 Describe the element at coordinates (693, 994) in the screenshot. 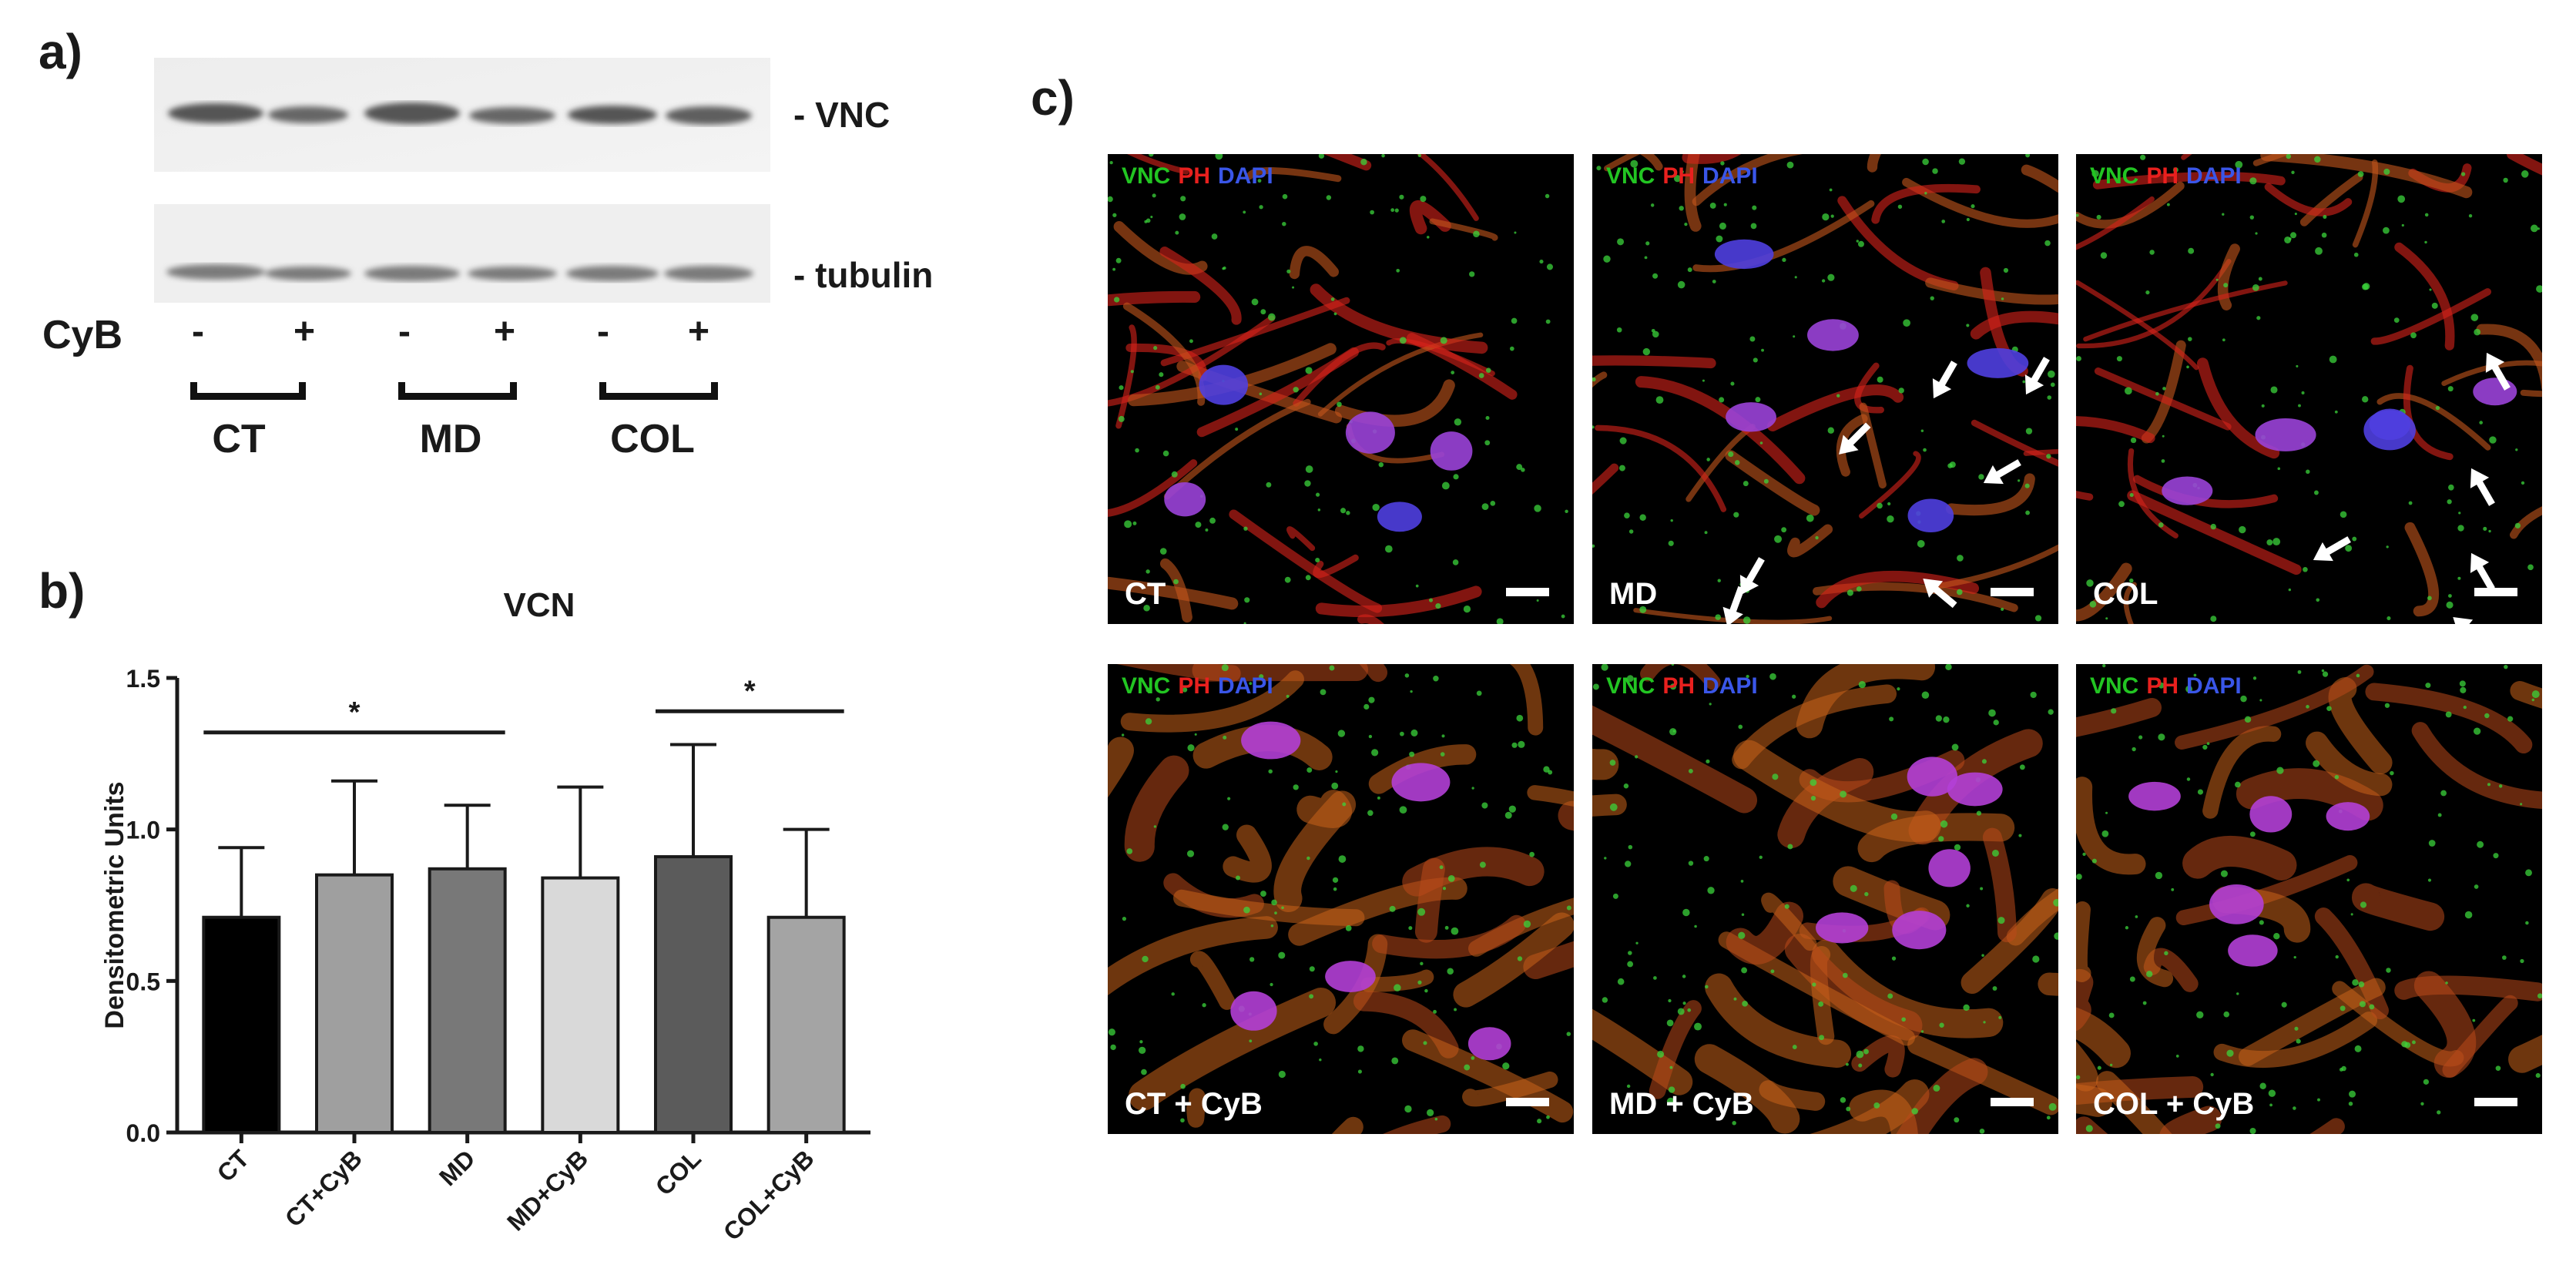

I see `bar-col` at that location.